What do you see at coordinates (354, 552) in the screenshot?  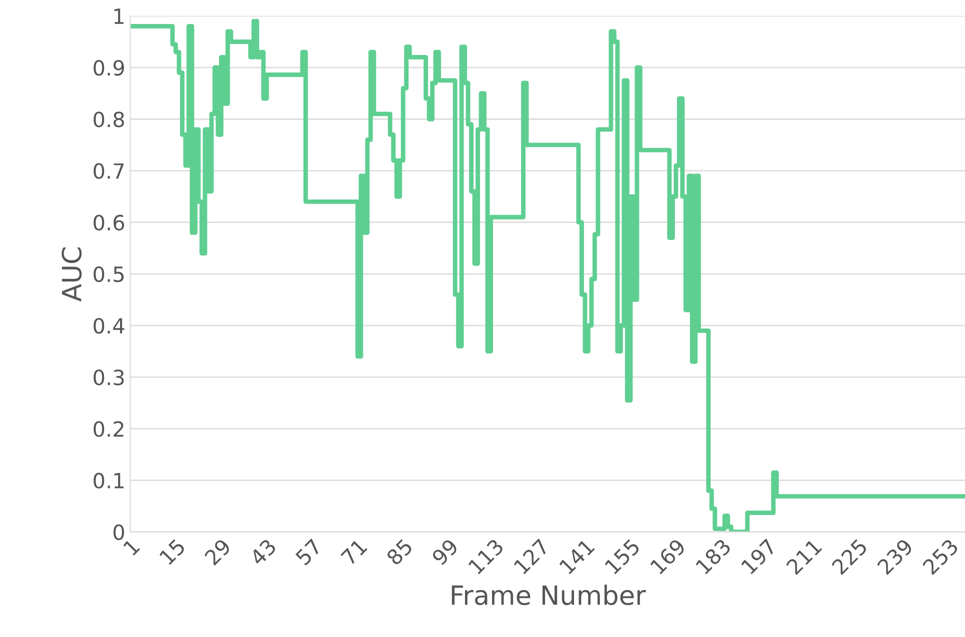 I see `x-tick-label: 71` at bounding box center [354, 552].